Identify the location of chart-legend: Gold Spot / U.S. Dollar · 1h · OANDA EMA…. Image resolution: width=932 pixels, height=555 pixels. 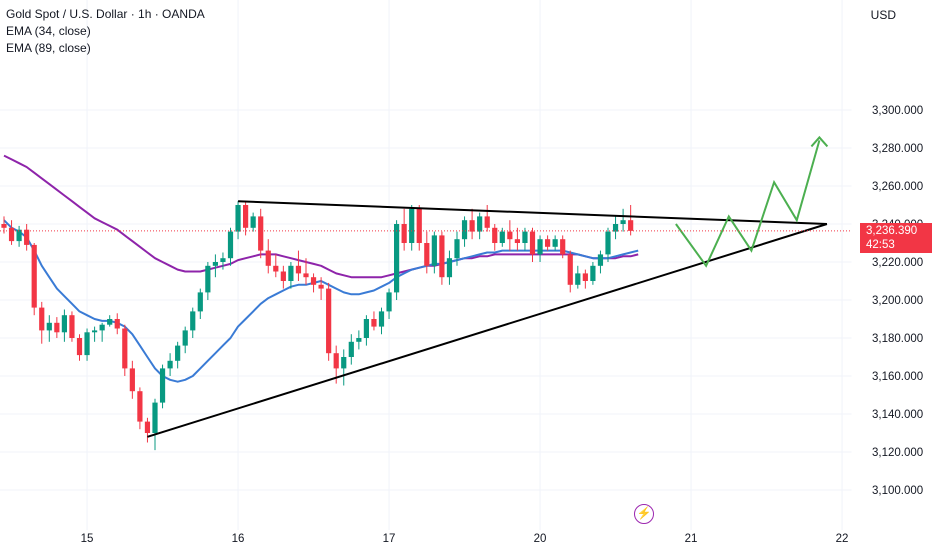
(105, 31).